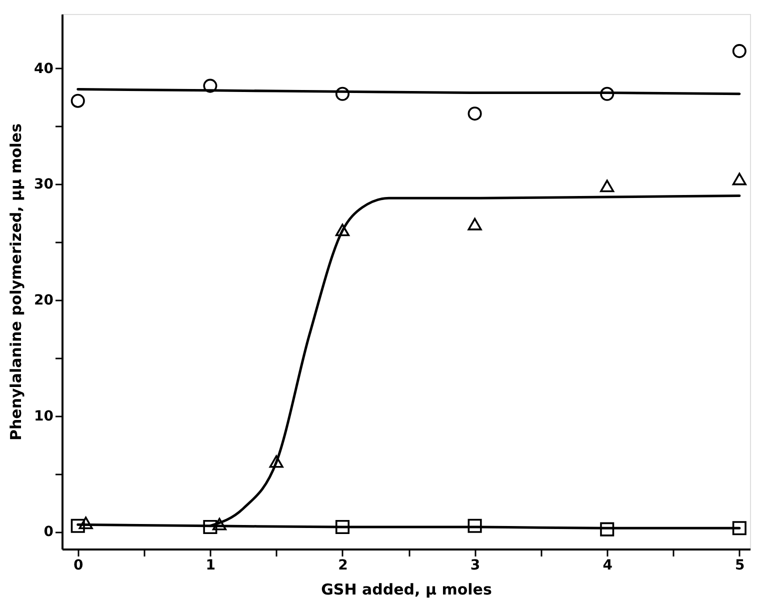 Image resolution: width=764 pixels, height=605 pixels. Describe the element at coordinates (44, 68) in the screenshot. I see `y-tick-label: 40` at that location.